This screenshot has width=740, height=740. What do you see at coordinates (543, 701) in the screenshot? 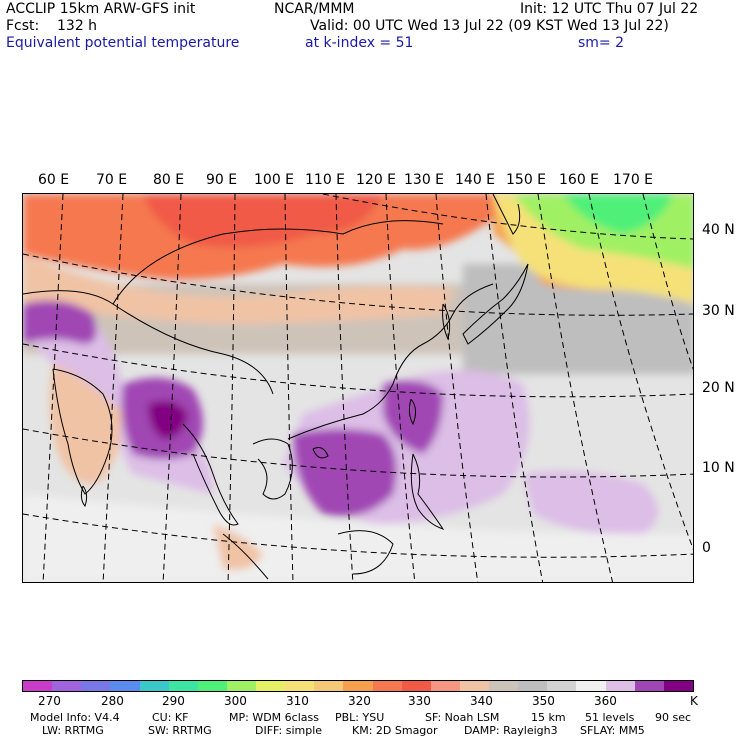
I see `colorbar-tick: 350` at bounding box center [543, 701].